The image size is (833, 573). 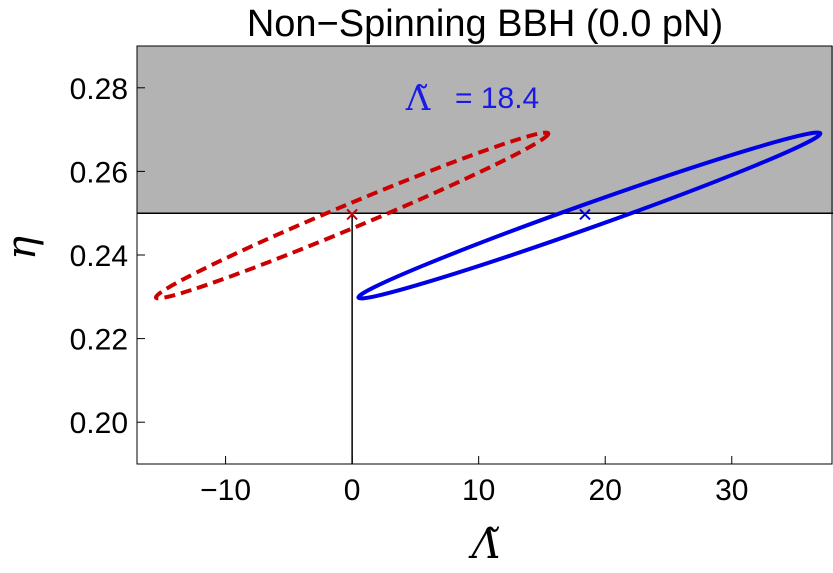 What do you see at coordinates (605, 490) in the screenshot?
I see `x-tick-label: 20` at bounding box center [605, 490].